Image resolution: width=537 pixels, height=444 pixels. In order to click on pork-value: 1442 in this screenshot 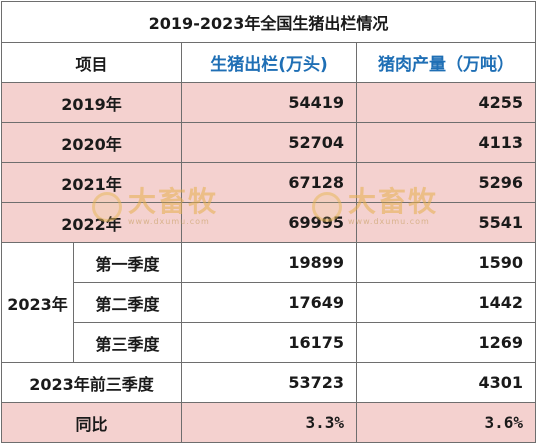, I will do `click(446, 302)`.